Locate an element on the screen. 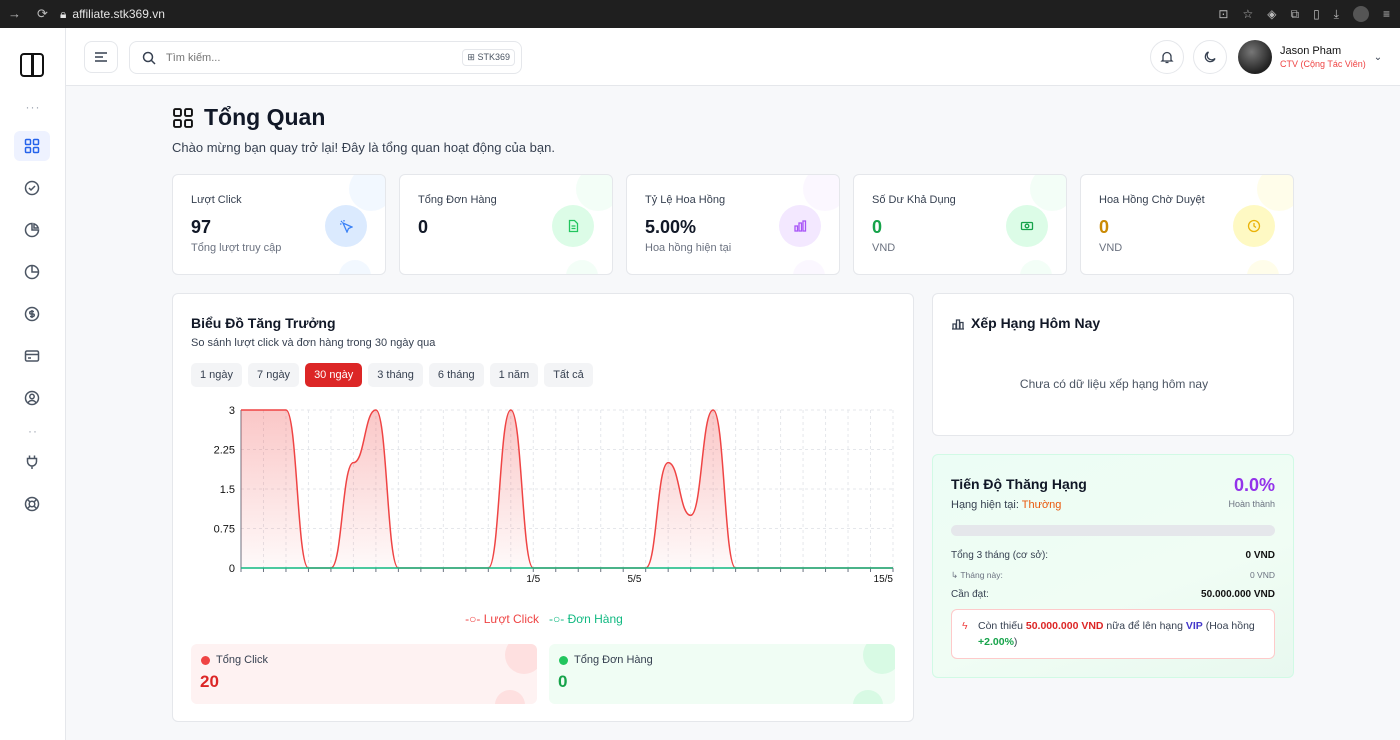 This screenshot has height=740, width=1400. total-click-label: Tổng Click is located at coordinates (242, 660).